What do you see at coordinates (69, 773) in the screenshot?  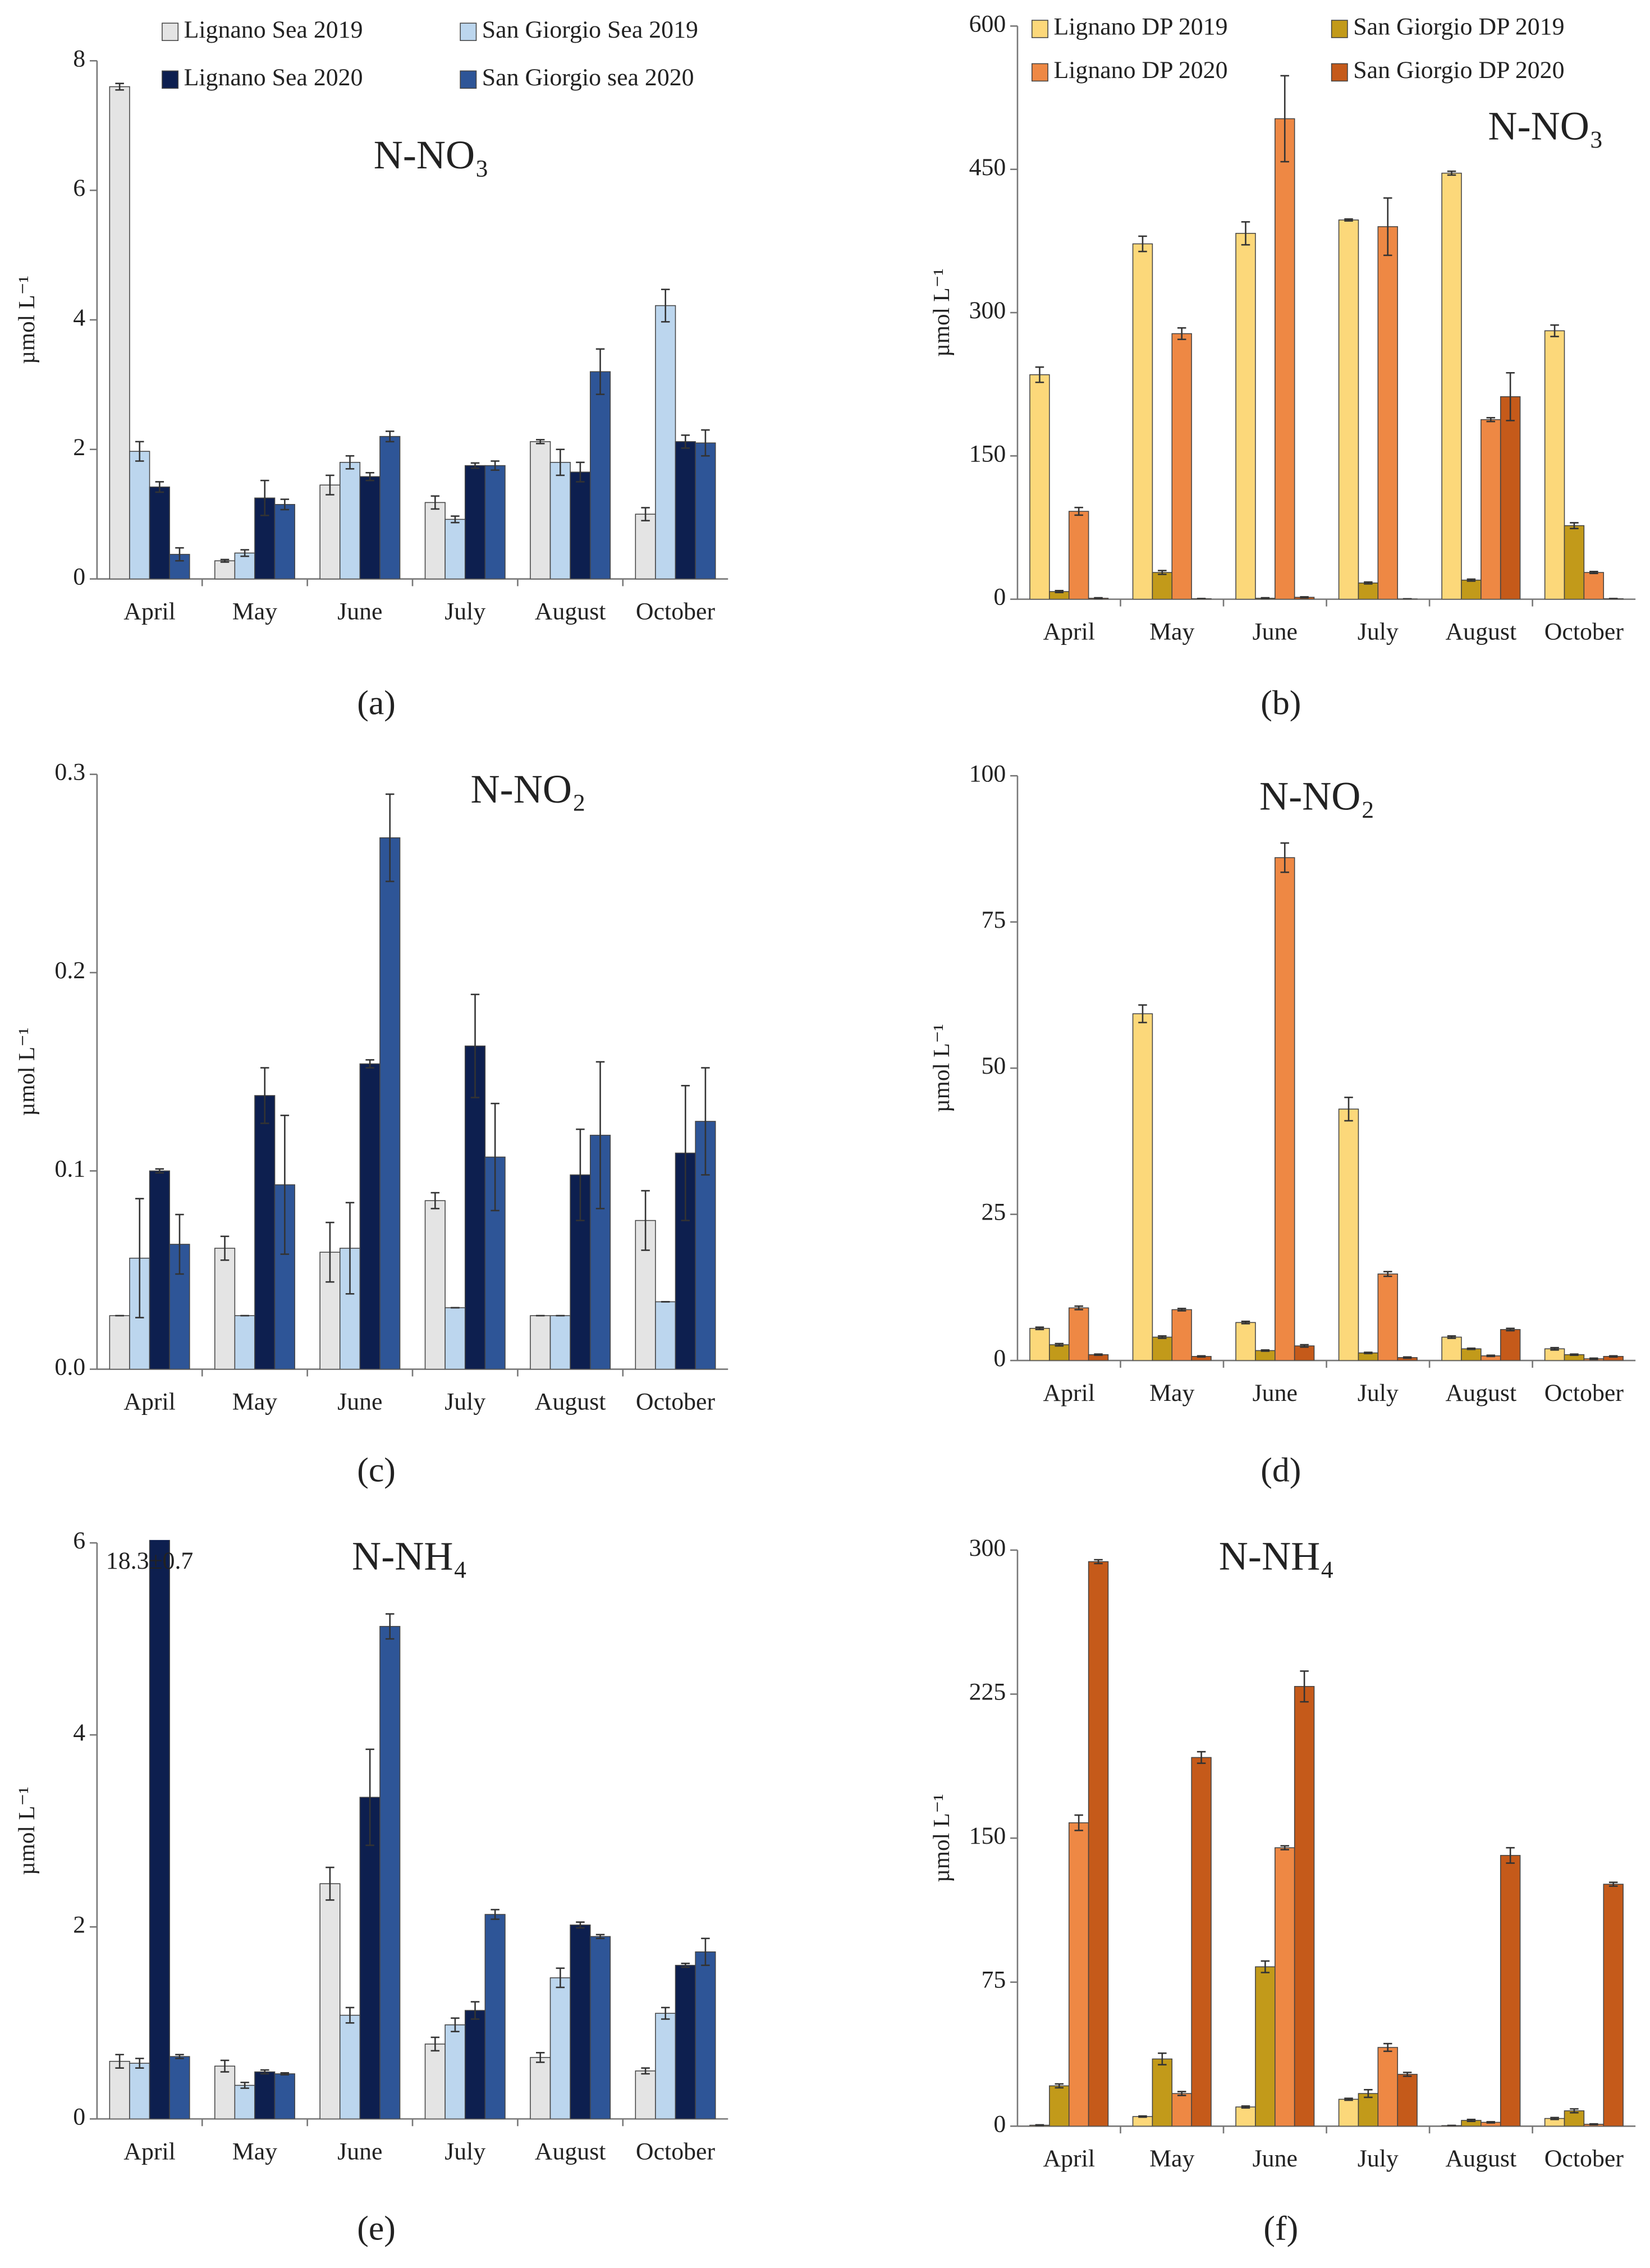 I see `y-tick-label: 0.3` at bounding box center [69, 773].